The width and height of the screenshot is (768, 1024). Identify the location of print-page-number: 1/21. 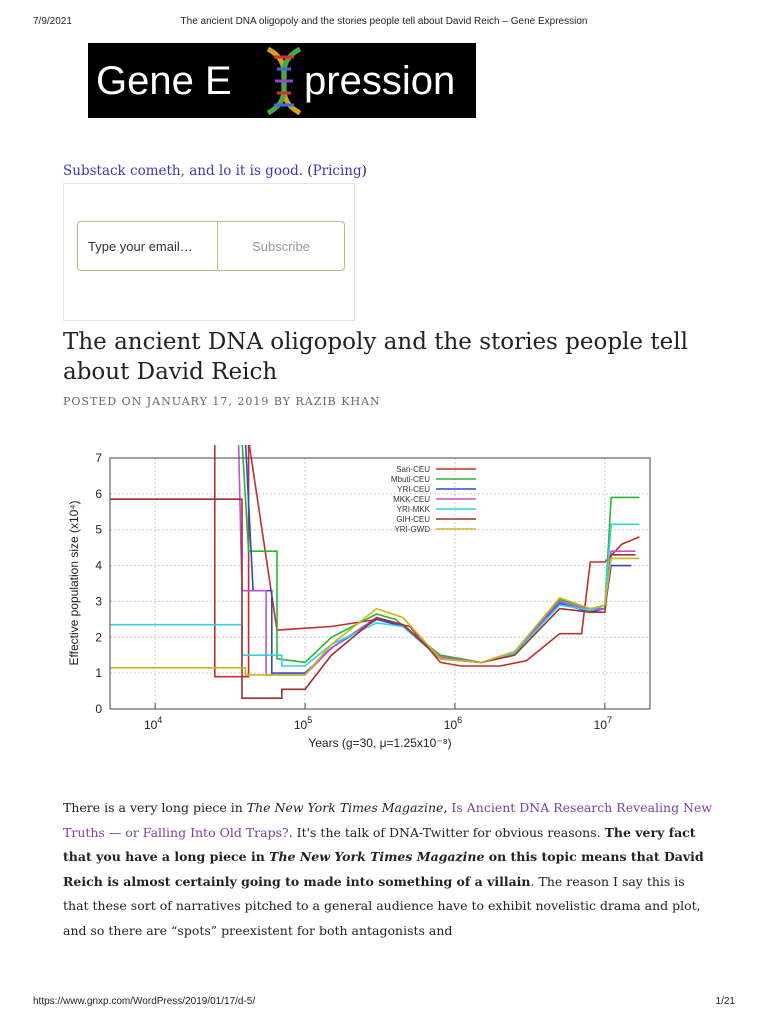
(725, 1001).